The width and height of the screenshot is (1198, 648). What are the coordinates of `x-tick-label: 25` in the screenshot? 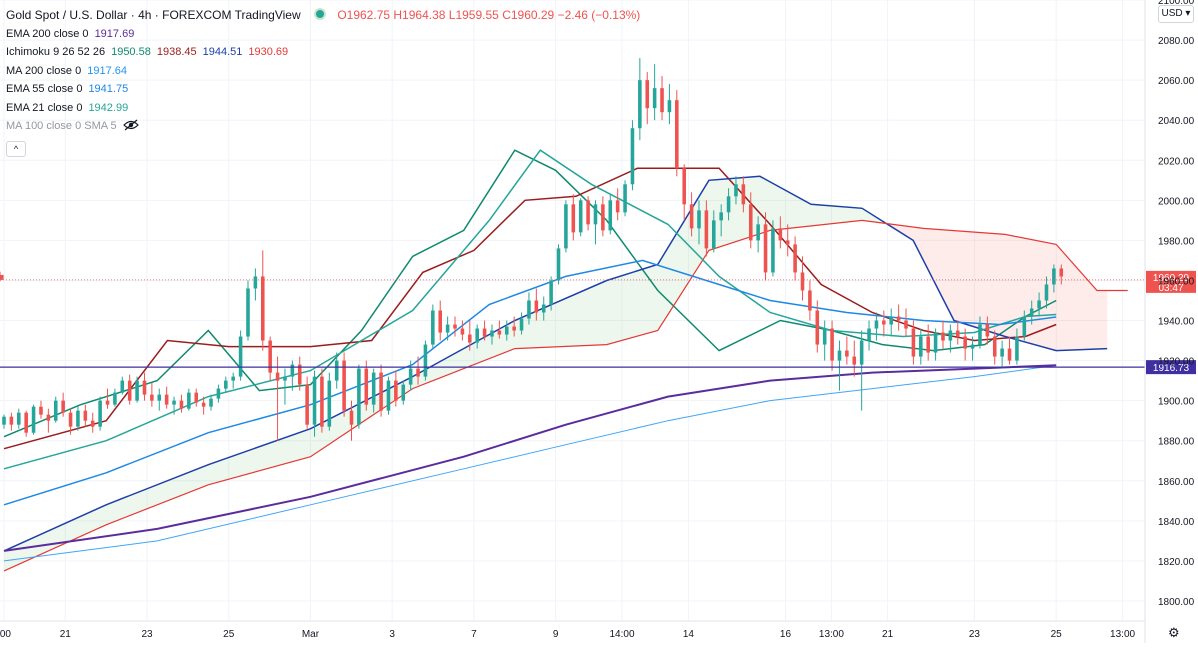 It's located at (1057, 634).